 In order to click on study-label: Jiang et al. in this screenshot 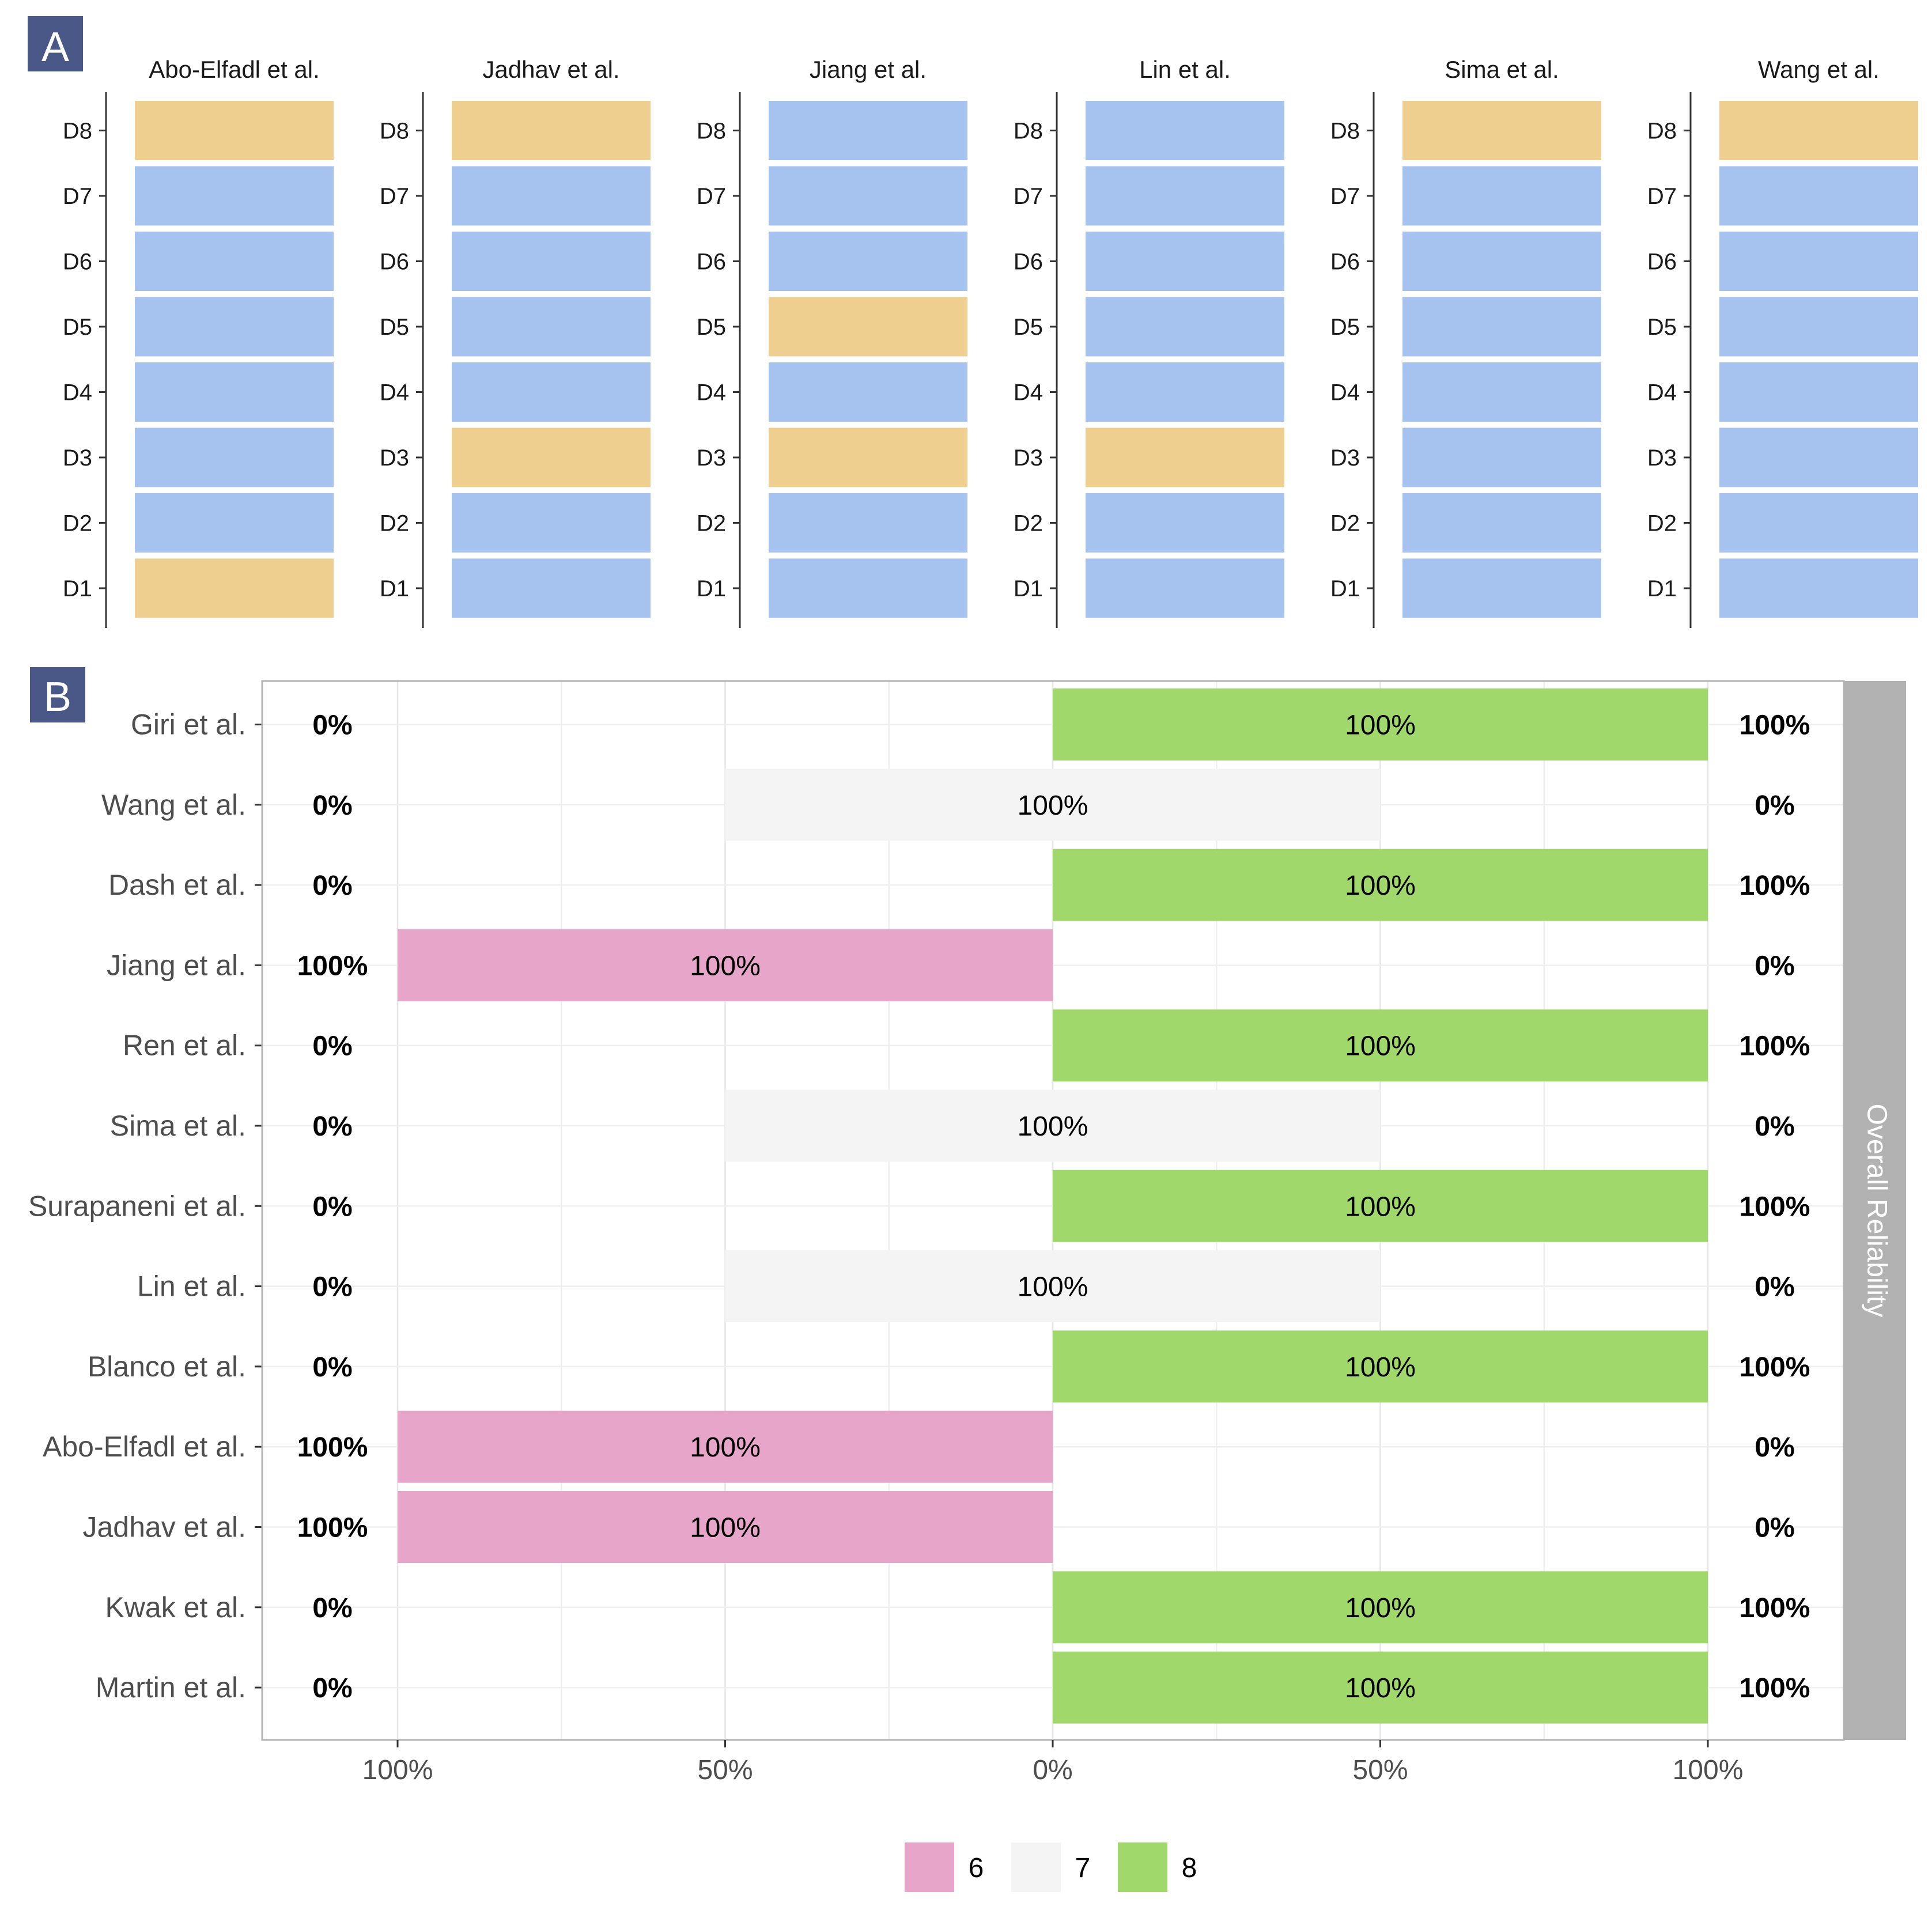, I will do `click(176, 965)`.